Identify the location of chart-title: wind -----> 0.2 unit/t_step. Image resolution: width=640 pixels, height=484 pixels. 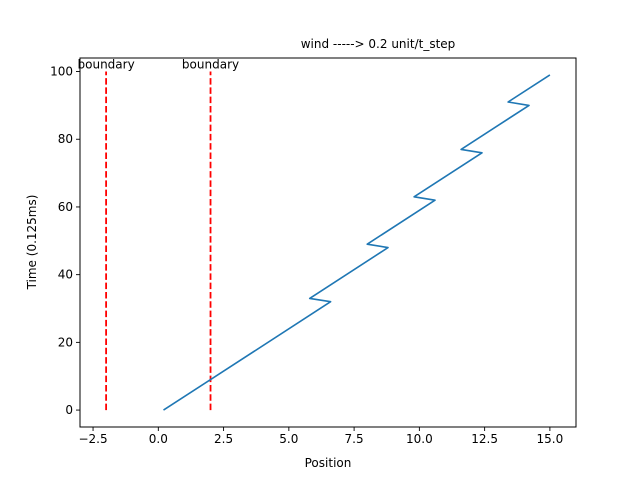
(378, 44).